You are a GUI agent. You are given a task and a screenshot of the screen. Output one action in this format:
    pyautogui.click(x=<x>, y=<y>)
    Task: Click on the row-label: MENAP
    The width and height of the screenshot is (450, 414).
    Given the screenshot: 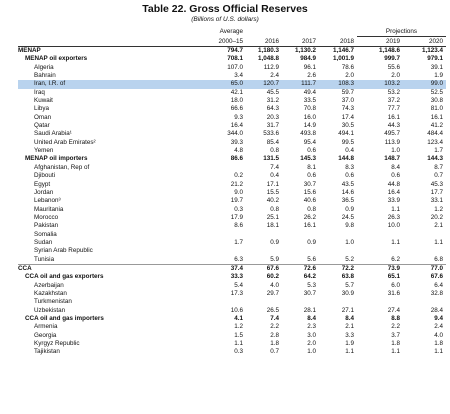 What is the action you would take?
    pyautogui.click(x=113, y=51)
    